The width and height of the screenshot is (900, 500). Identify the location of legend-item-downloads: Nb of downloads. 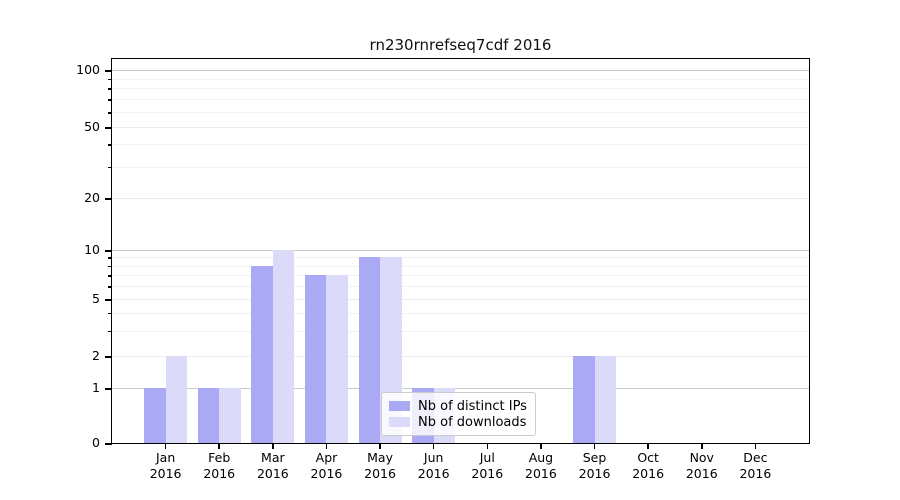
(458, 422).